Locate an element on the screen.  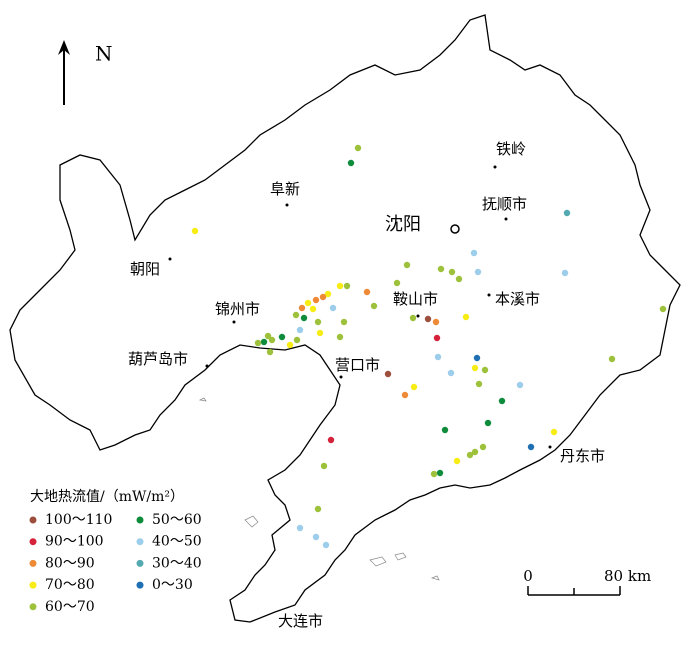
city-label: 大连市 is located at coordinates (300, 621).